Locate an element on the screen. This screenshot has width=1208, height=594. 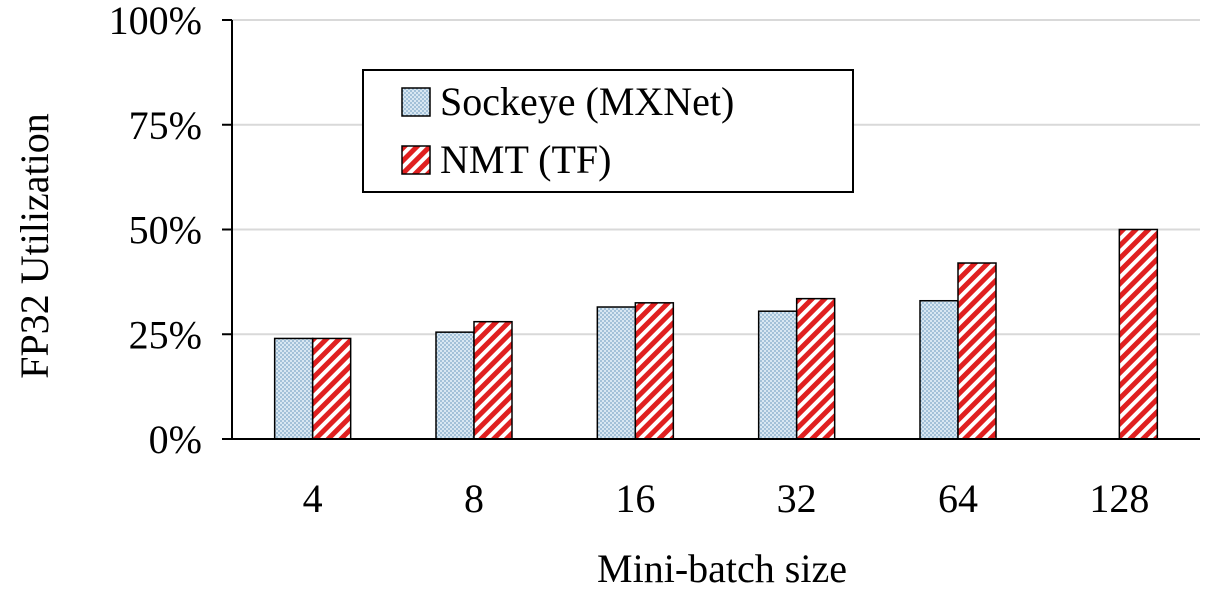
legend-box is located at coordinates (608, 131).